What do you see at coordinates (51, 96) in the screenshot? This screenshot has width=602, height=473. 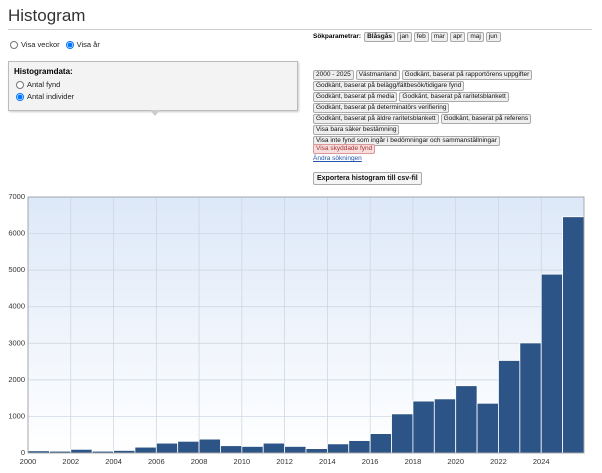 I see `radio-label: Antal individer` at bounding box center [51, 96].